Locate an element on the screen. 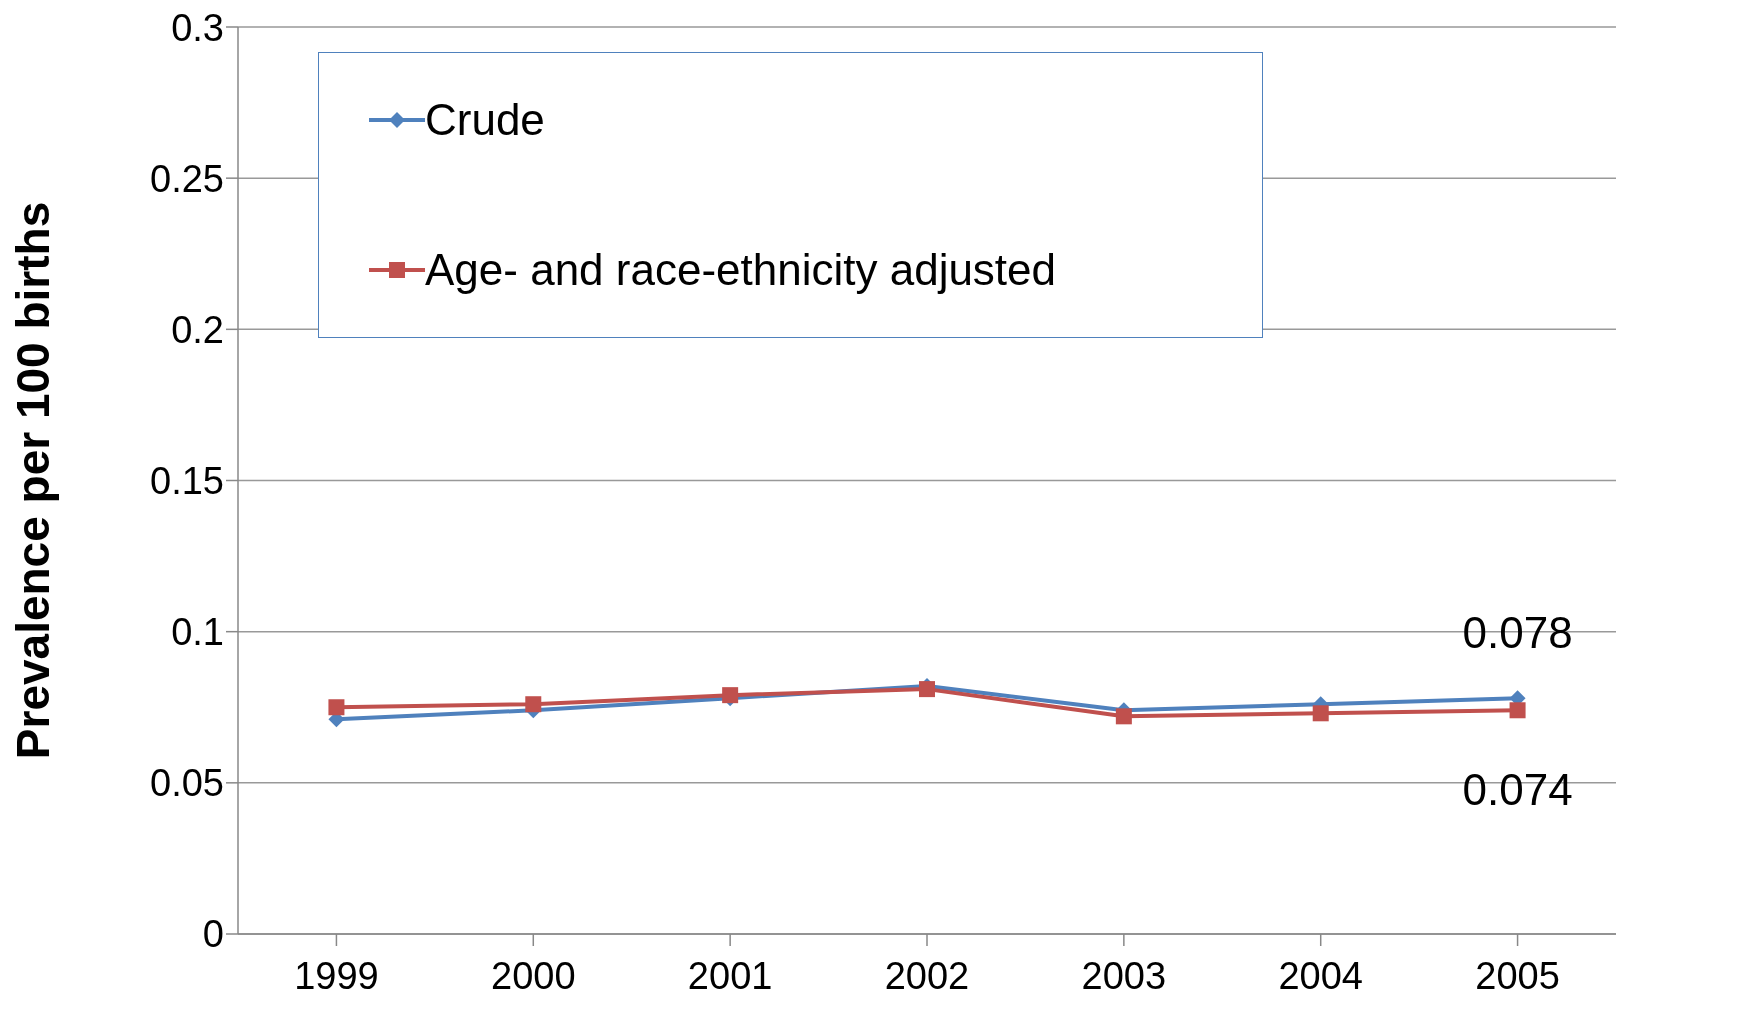 Image resolution: width=1744 pixels, height=1022 pixels. x-tick-label: 2001 is located at coordinates (730, 975).